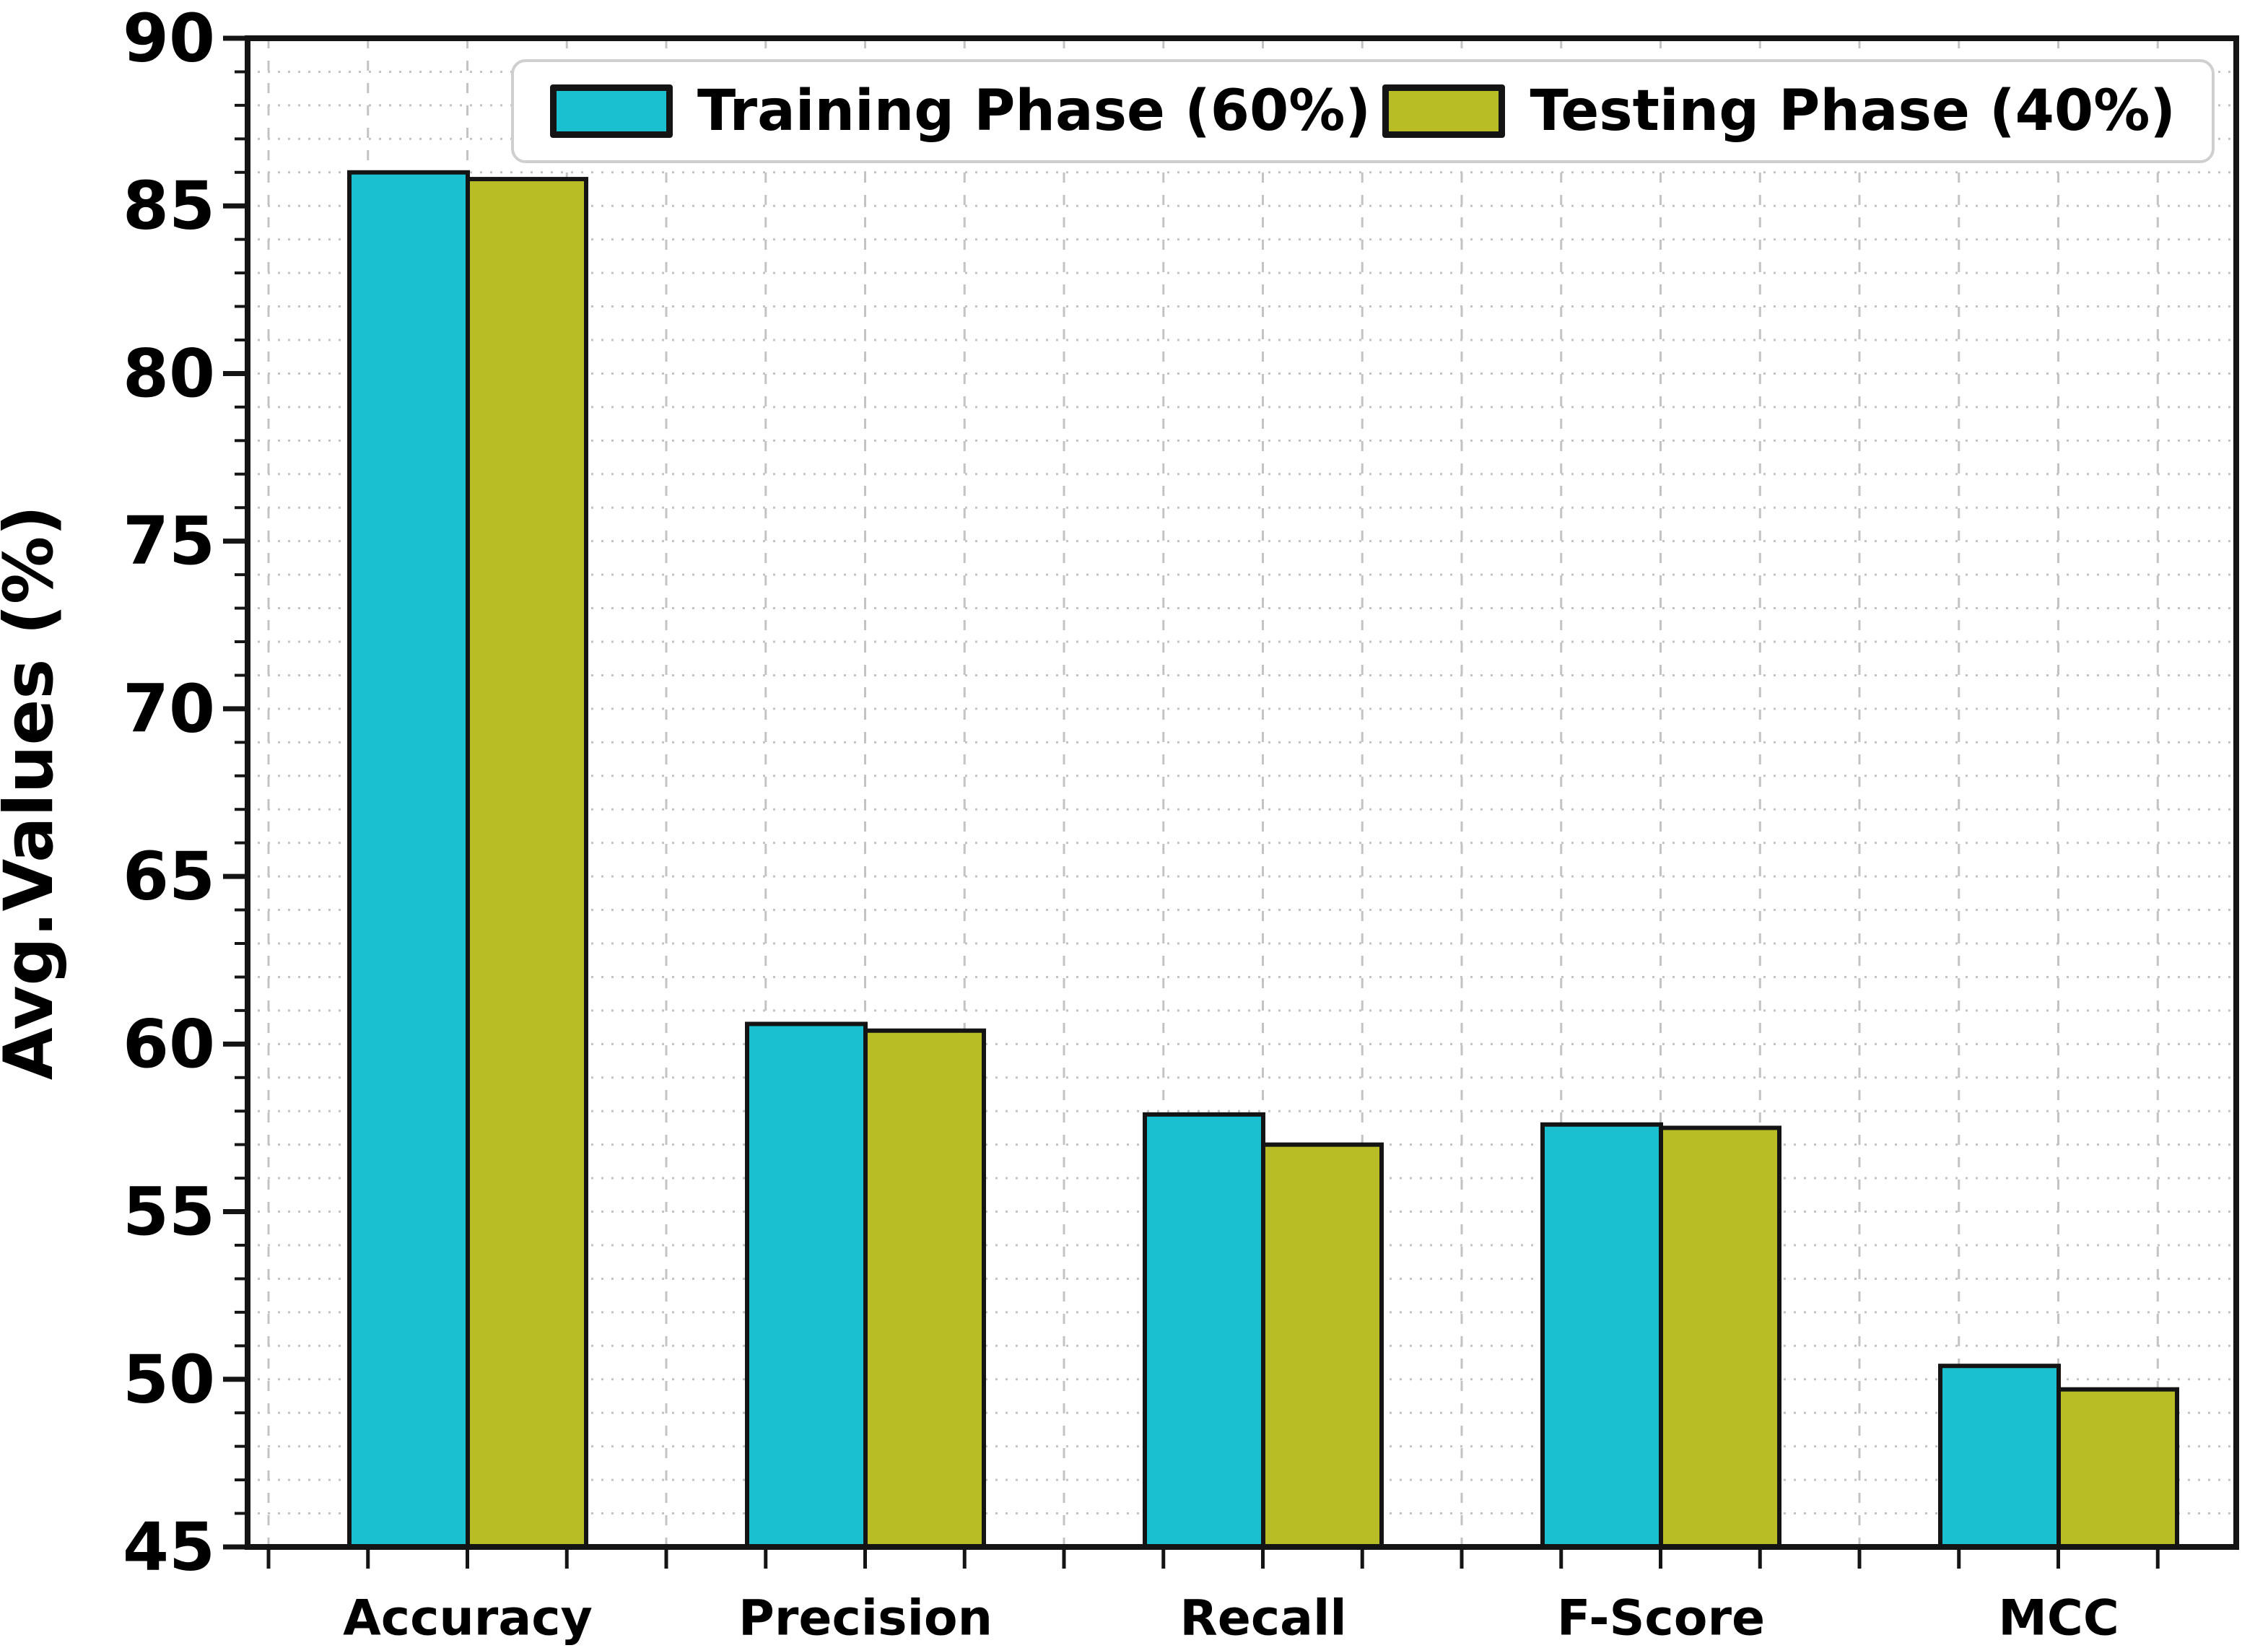  Describe the element at coordinates (169, 1547) in the screenshot. I see `y-tick-label: 45` at that location.